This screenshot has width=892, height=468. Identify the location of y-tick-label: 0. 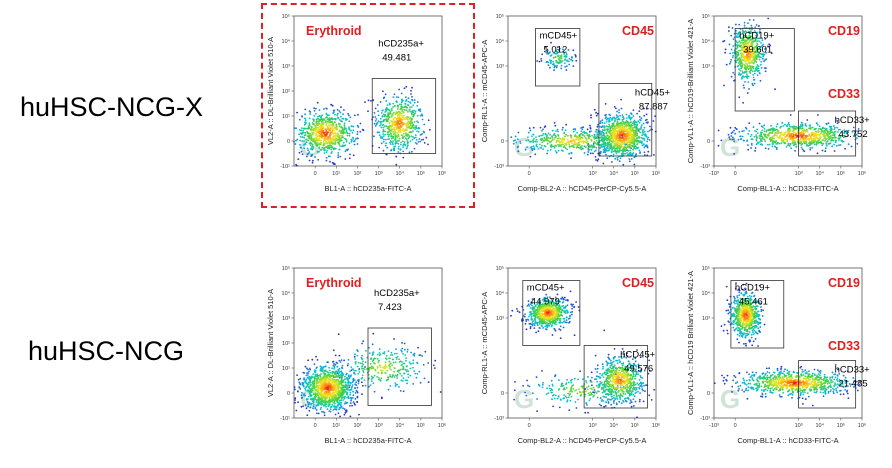
(502, 142).